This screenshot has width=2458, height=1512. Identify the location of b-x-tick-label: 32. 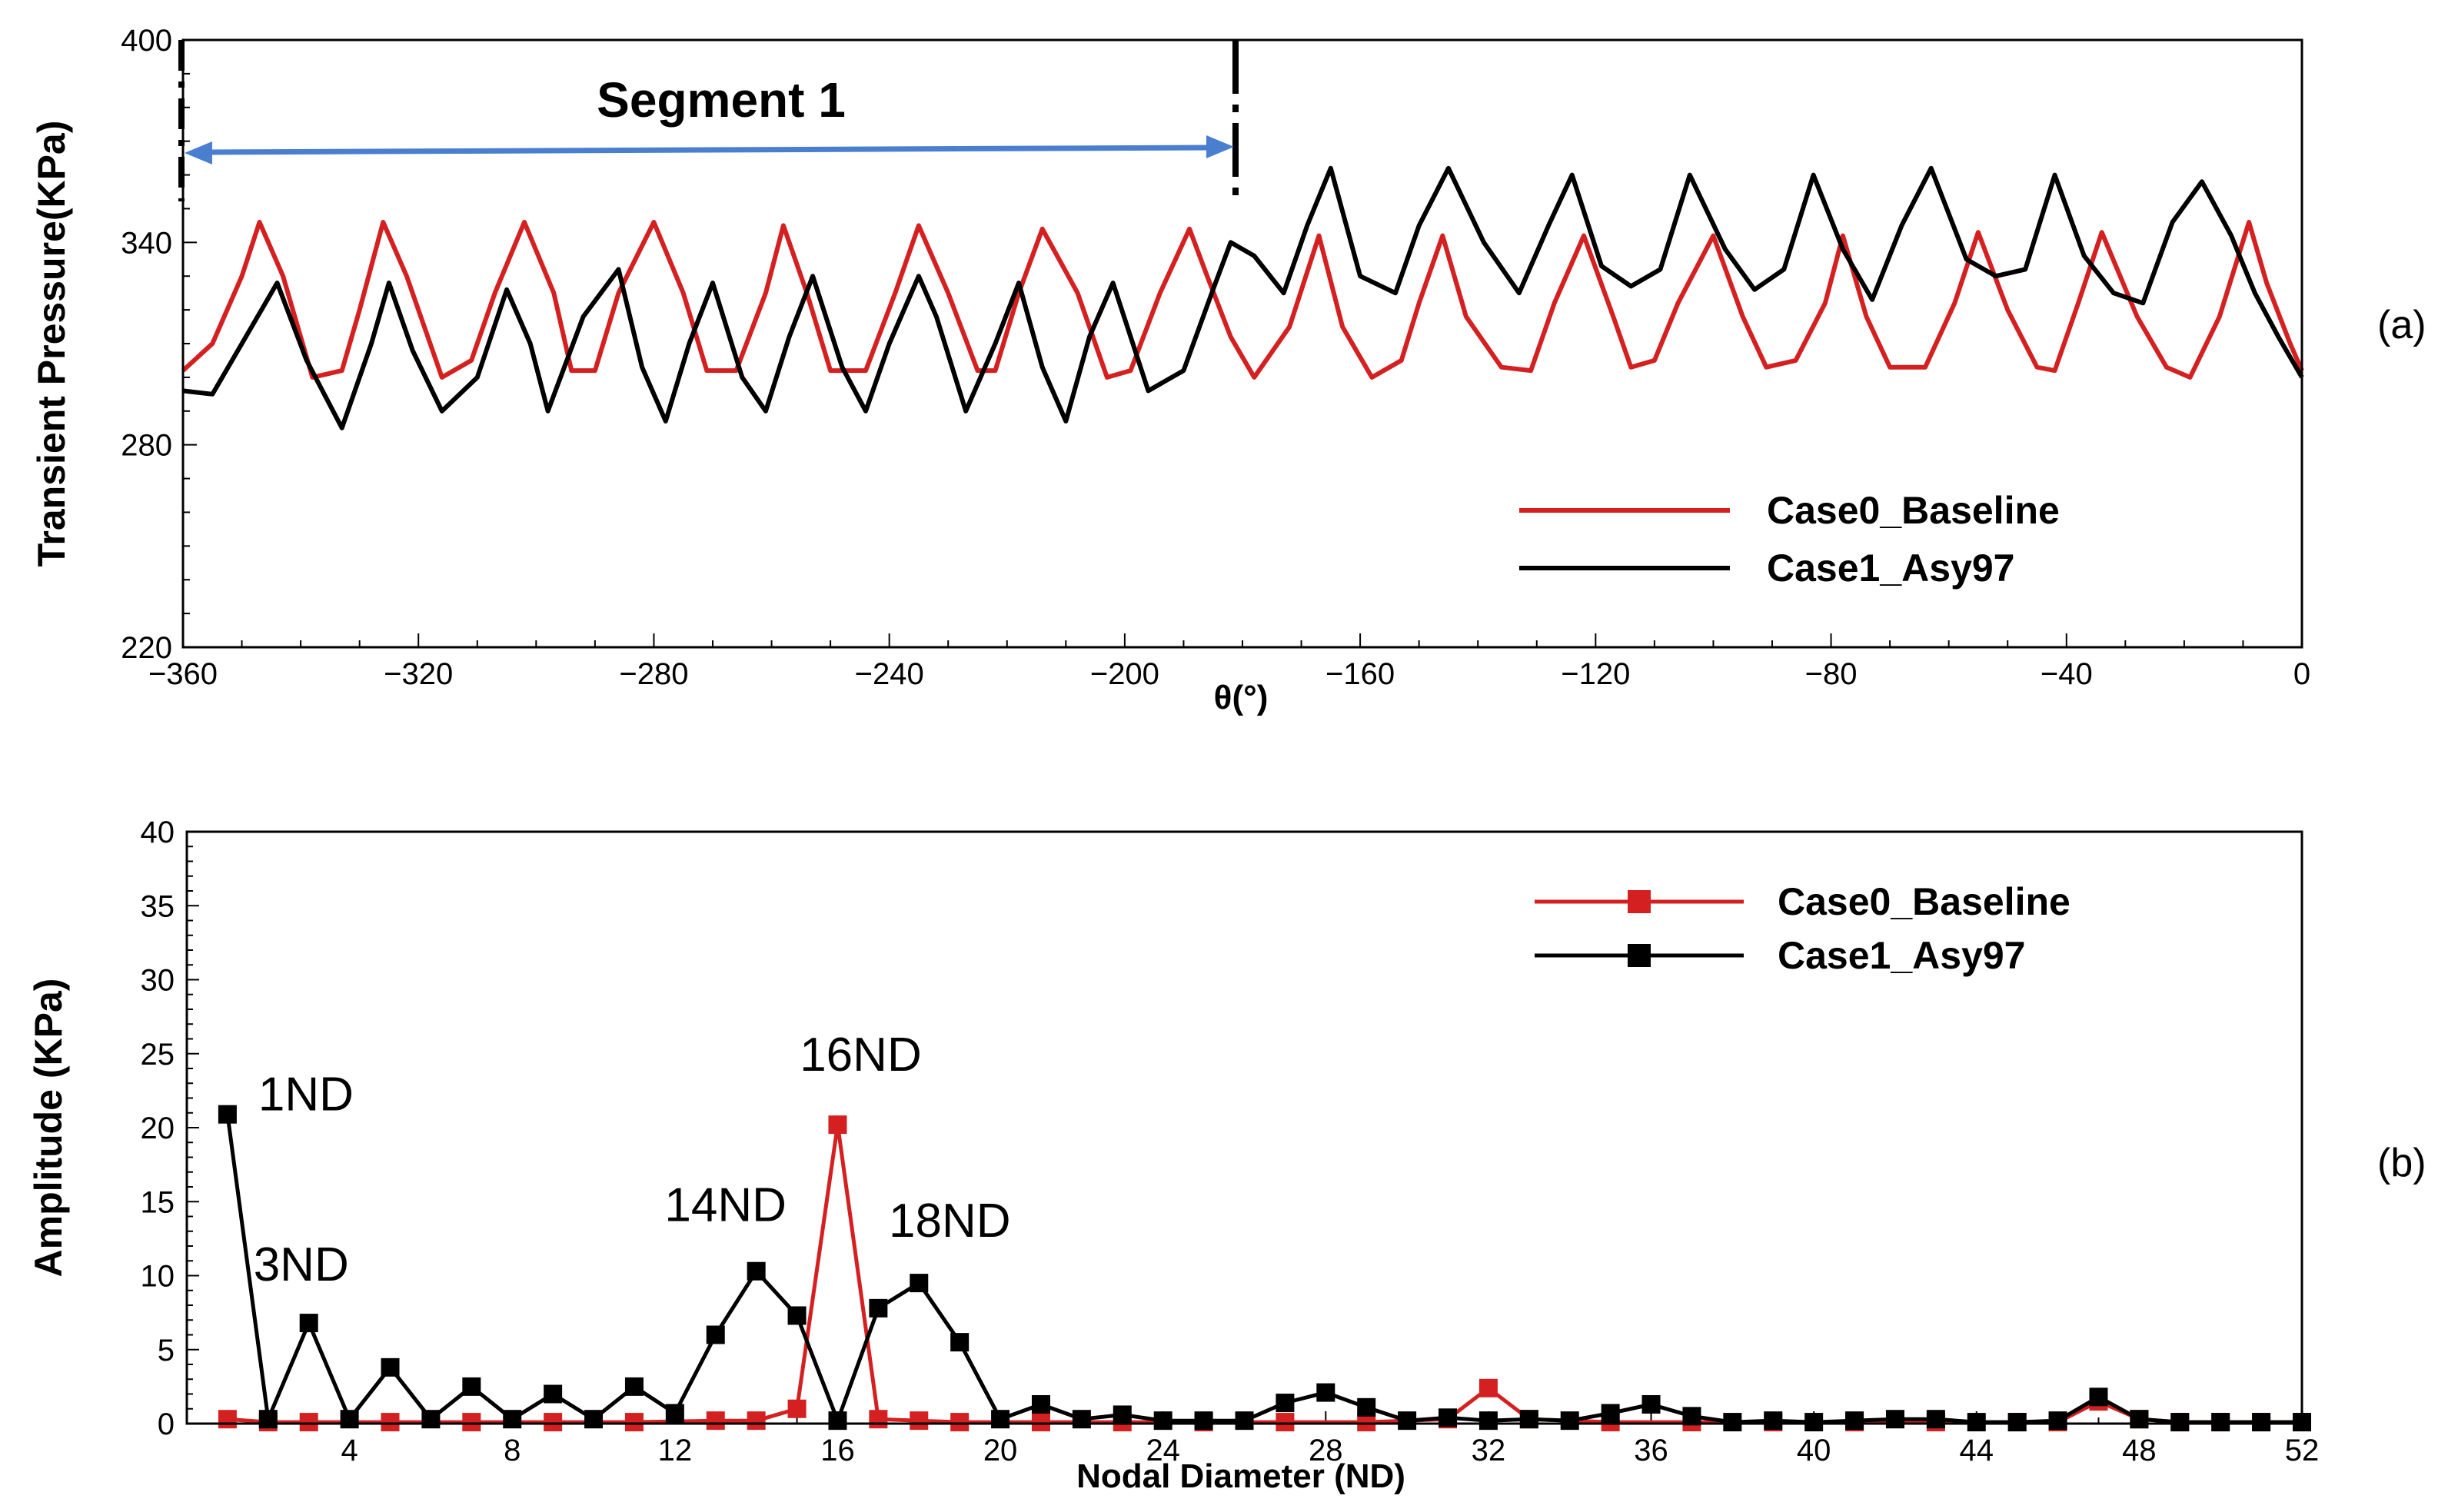
(1489, 1450).